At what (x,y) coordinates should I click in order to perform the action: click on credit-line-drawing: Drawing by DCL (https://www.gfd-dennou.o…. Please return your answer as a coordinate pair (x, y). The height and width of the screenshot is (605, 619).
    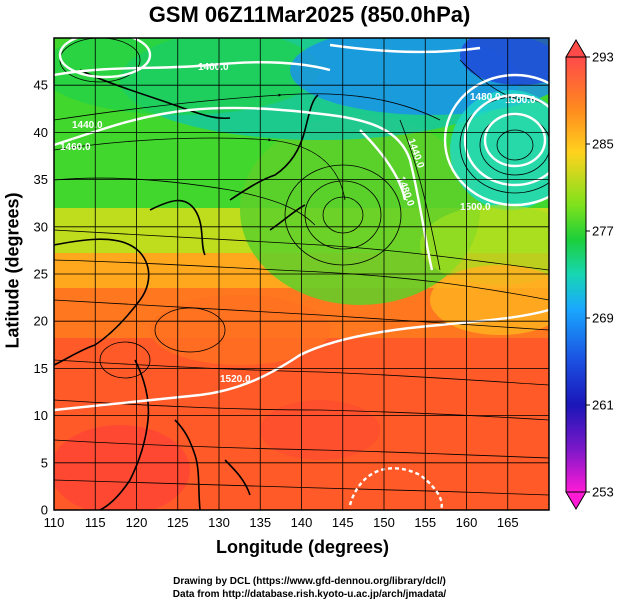
    Looking at the image, I should click on (309, 581).